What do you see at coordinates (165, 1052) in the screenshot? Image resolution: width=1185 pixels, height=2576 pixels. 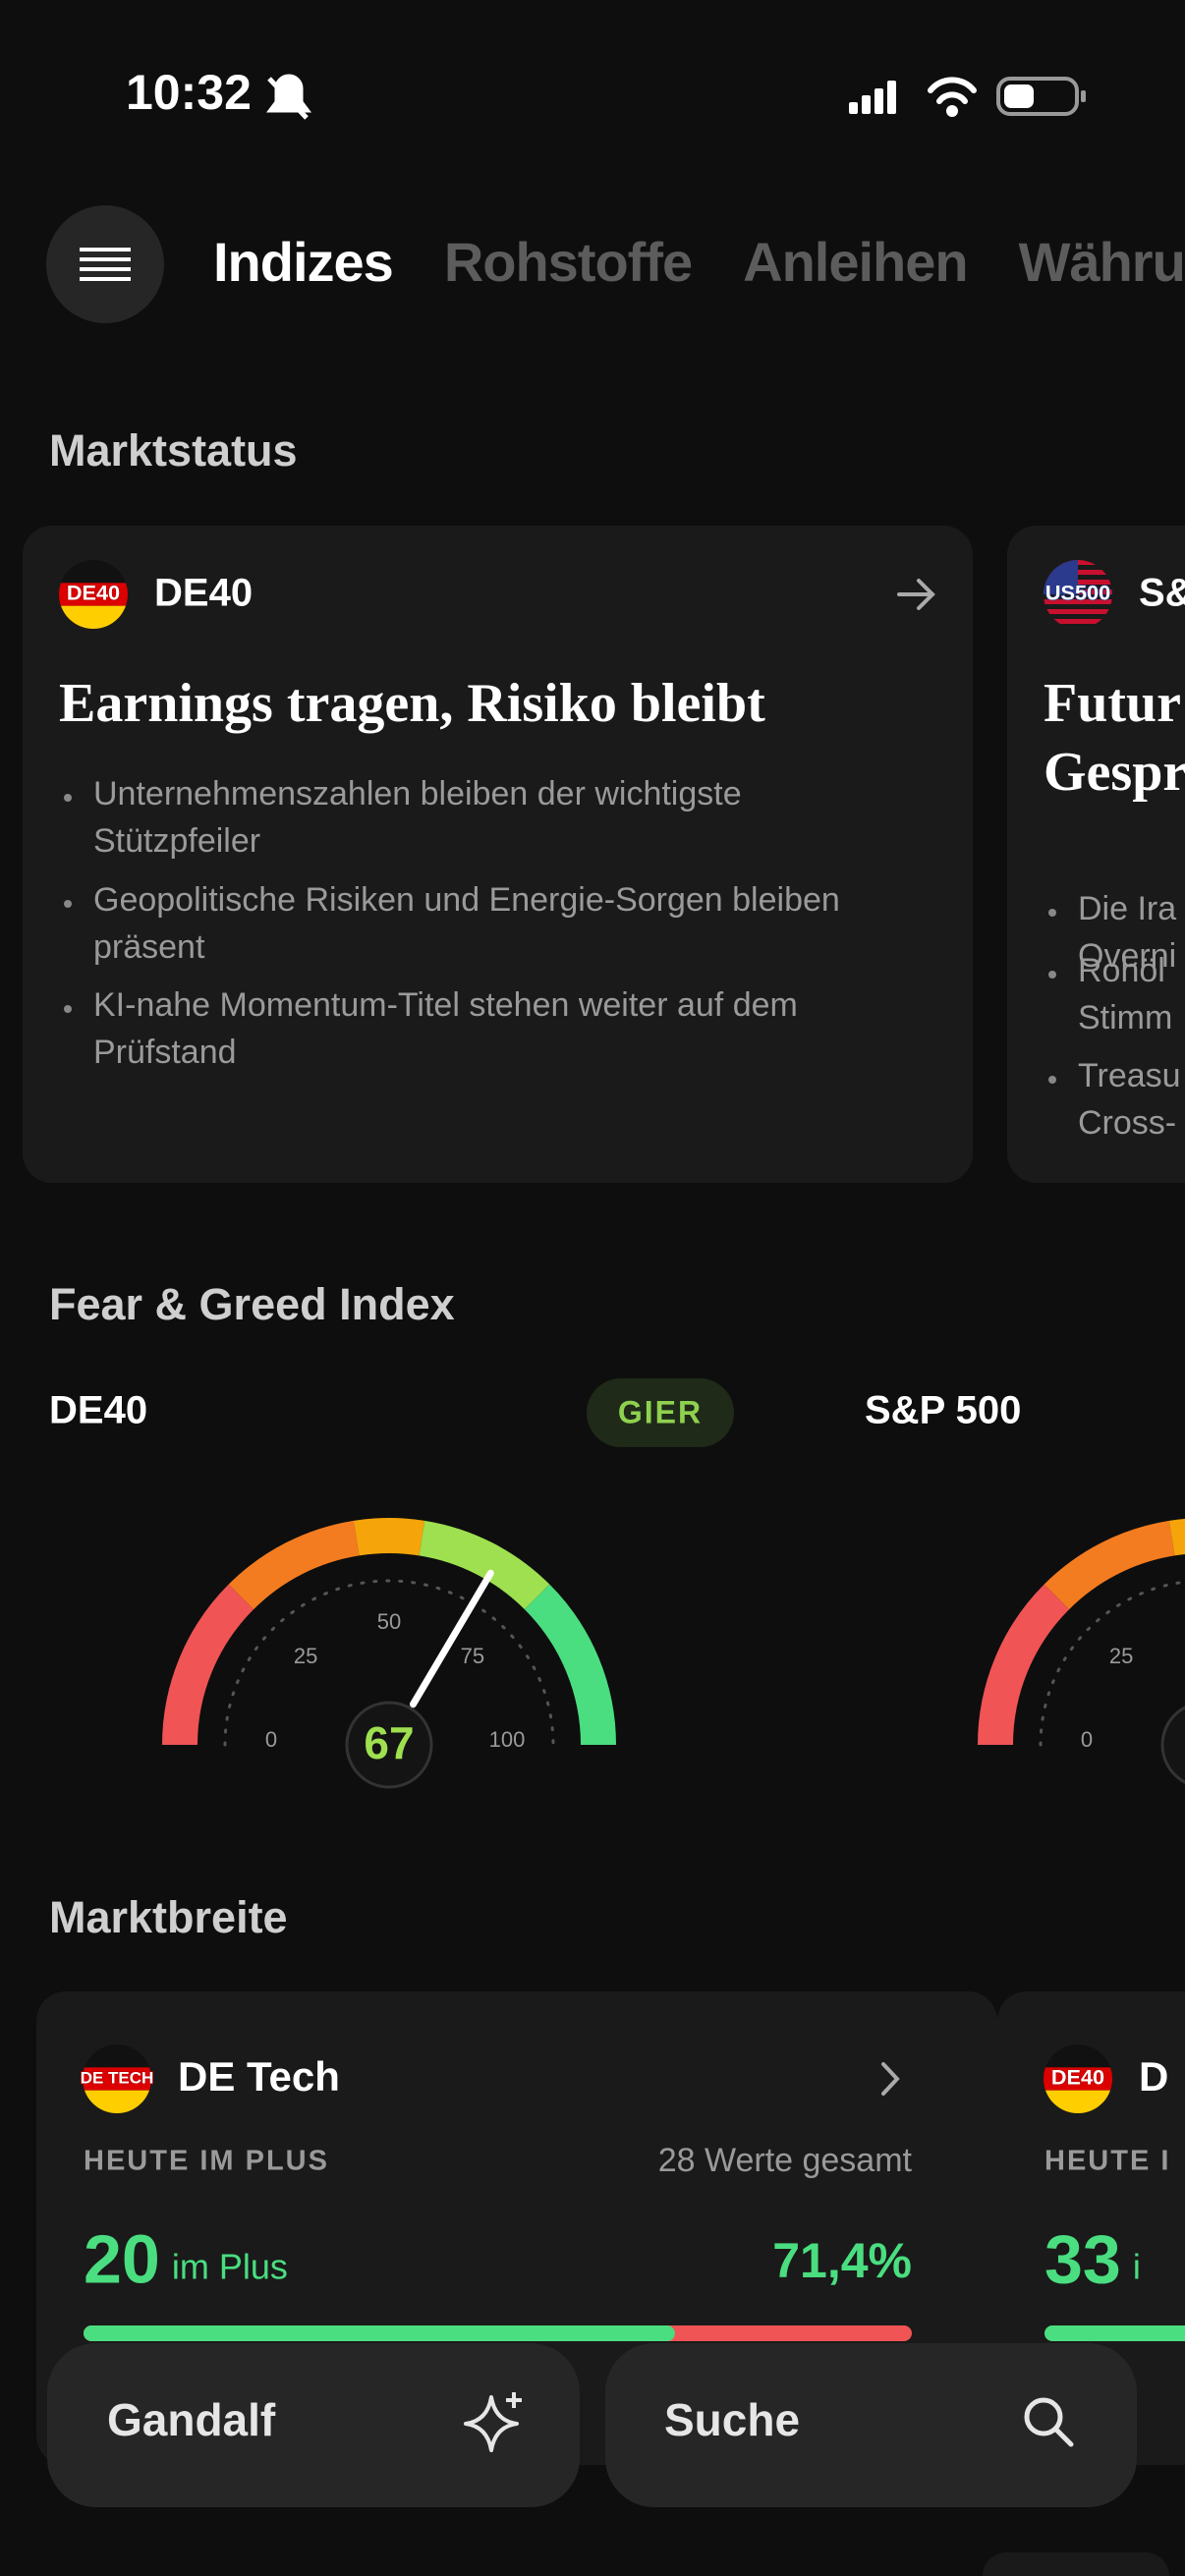 I see `bullet-text: Prüfstand` at bounding box center [165, 1052].